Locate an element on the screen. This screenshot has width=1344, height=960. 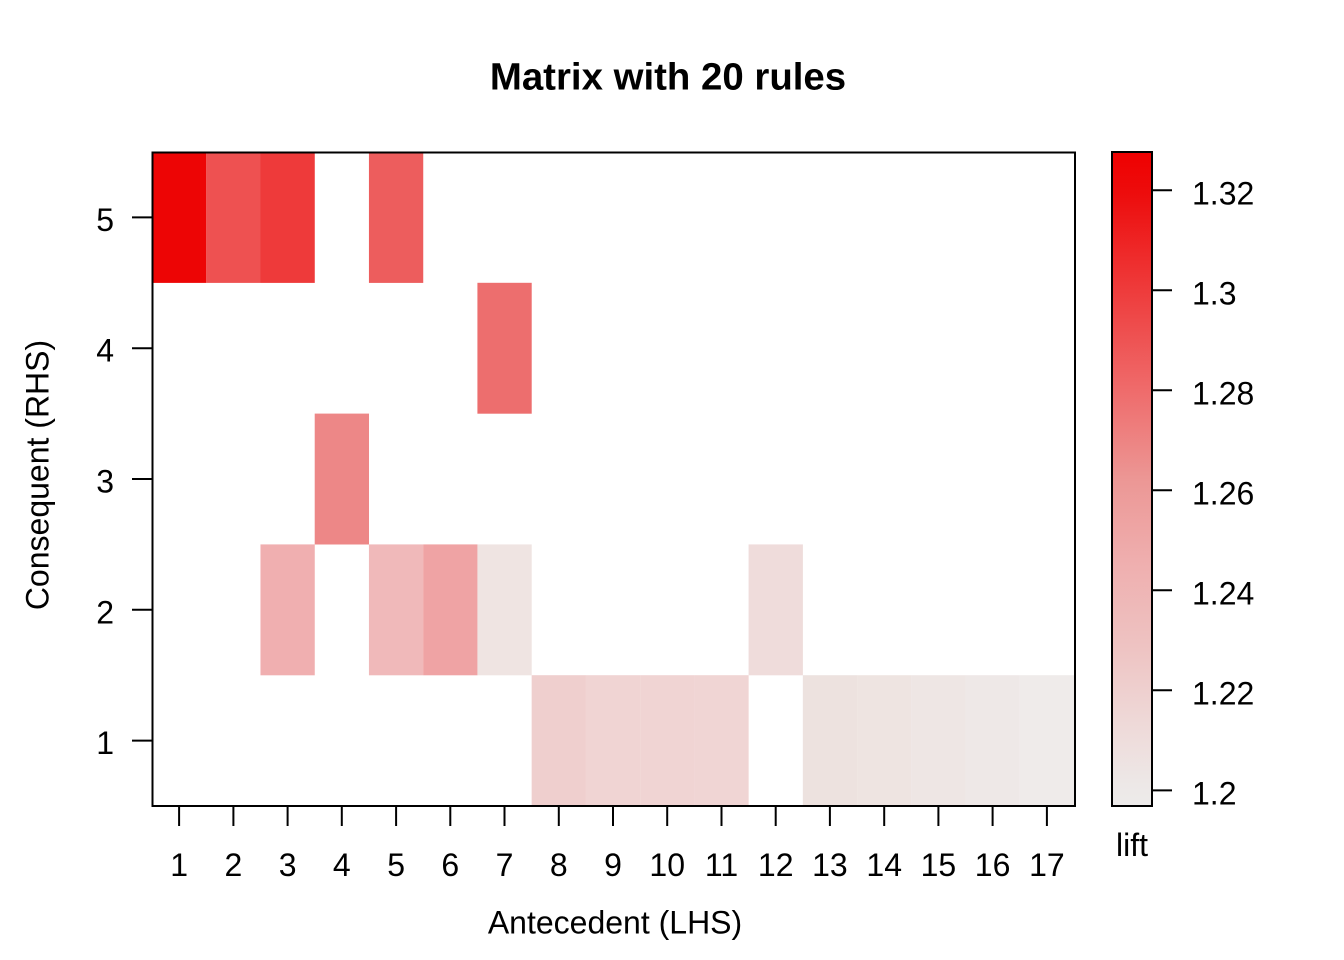
svg-text: 1.24 is located at coordinates (1223, 593).